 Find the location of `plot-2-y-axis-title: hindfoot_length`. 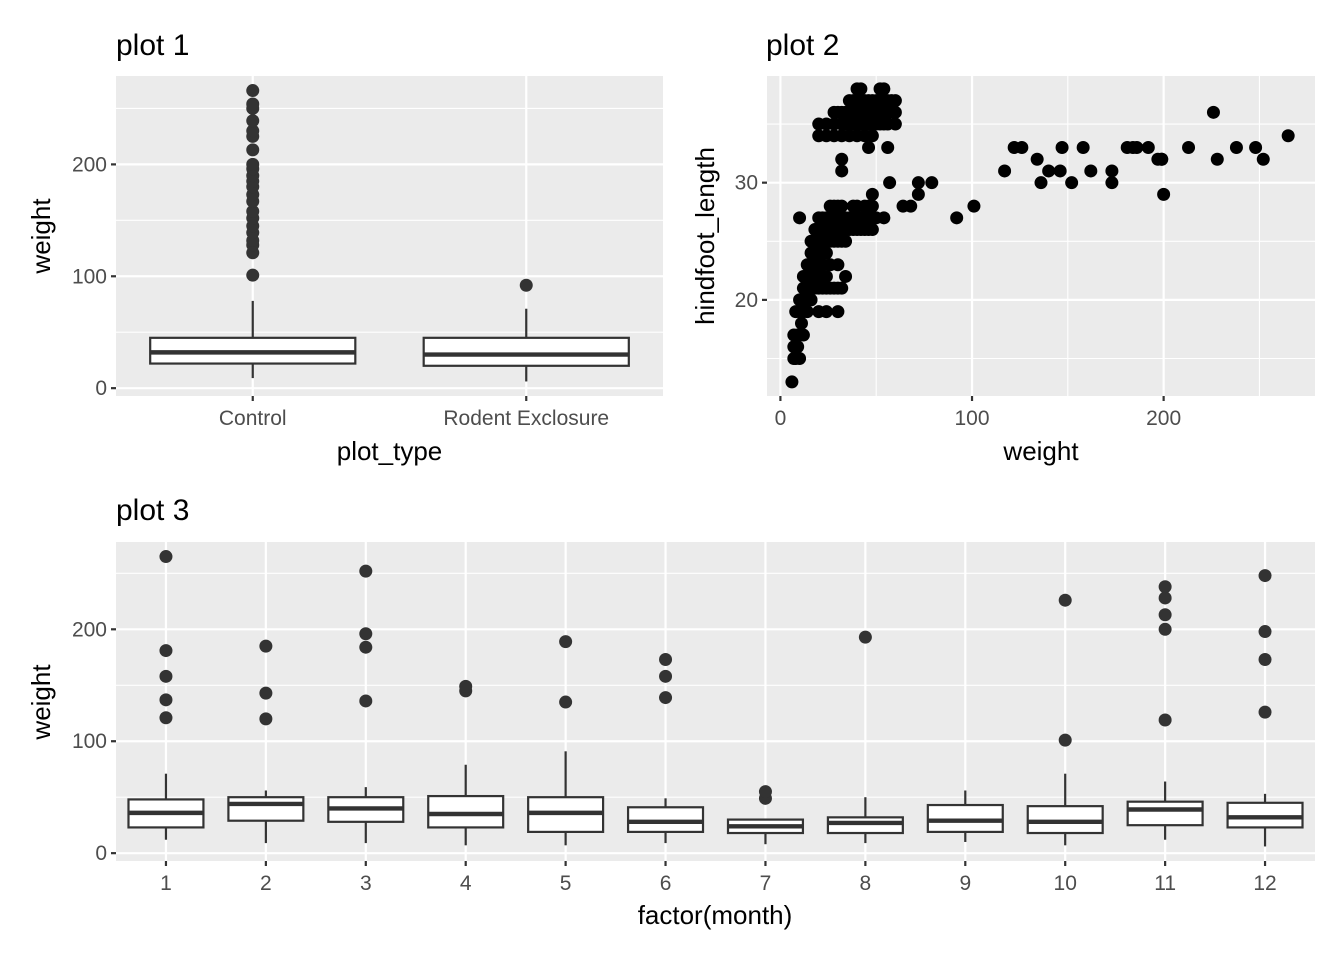

plot-2-y-axis-title: hindfoot_length is located at coordinates (705, 236).